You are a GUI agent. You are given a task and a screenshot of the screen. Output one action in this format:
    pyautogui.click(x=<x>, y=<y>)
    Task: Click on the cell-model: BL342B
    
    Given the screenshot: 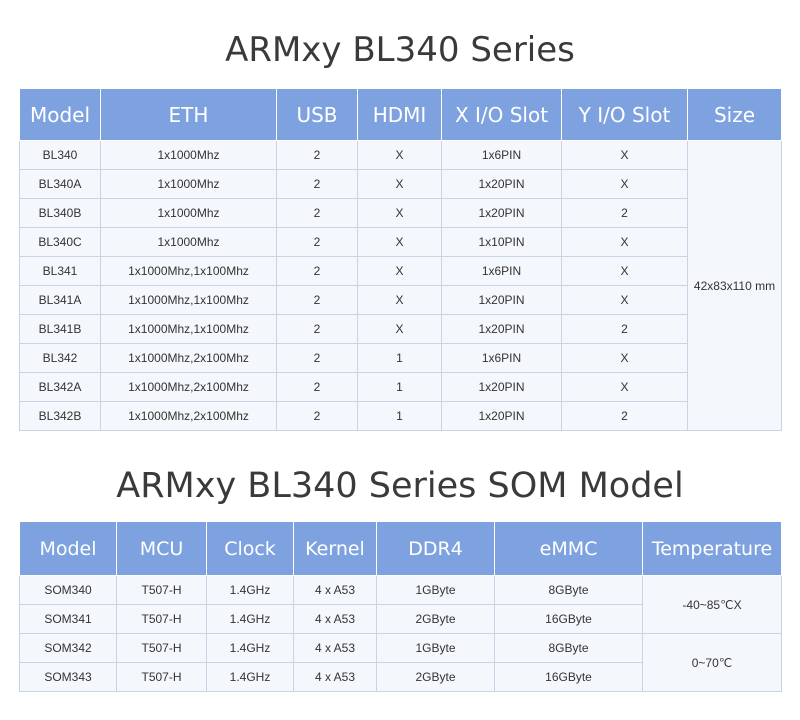 What is the action you would take?
    pyautogui.click(x=60, y=416)
    